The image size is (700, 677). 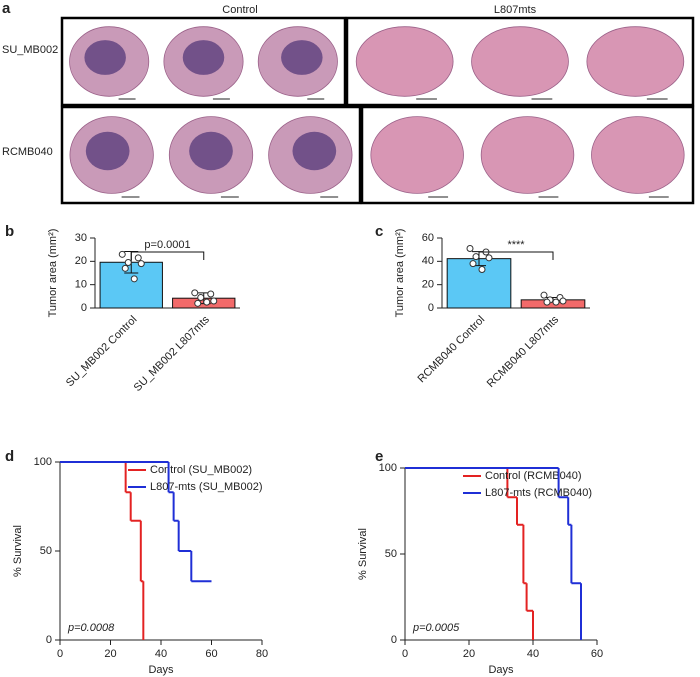 What do you see at coordinates (81, 238) in the screenshot?
I see `y-tick-label: 30` at bounding box center [81, 238].